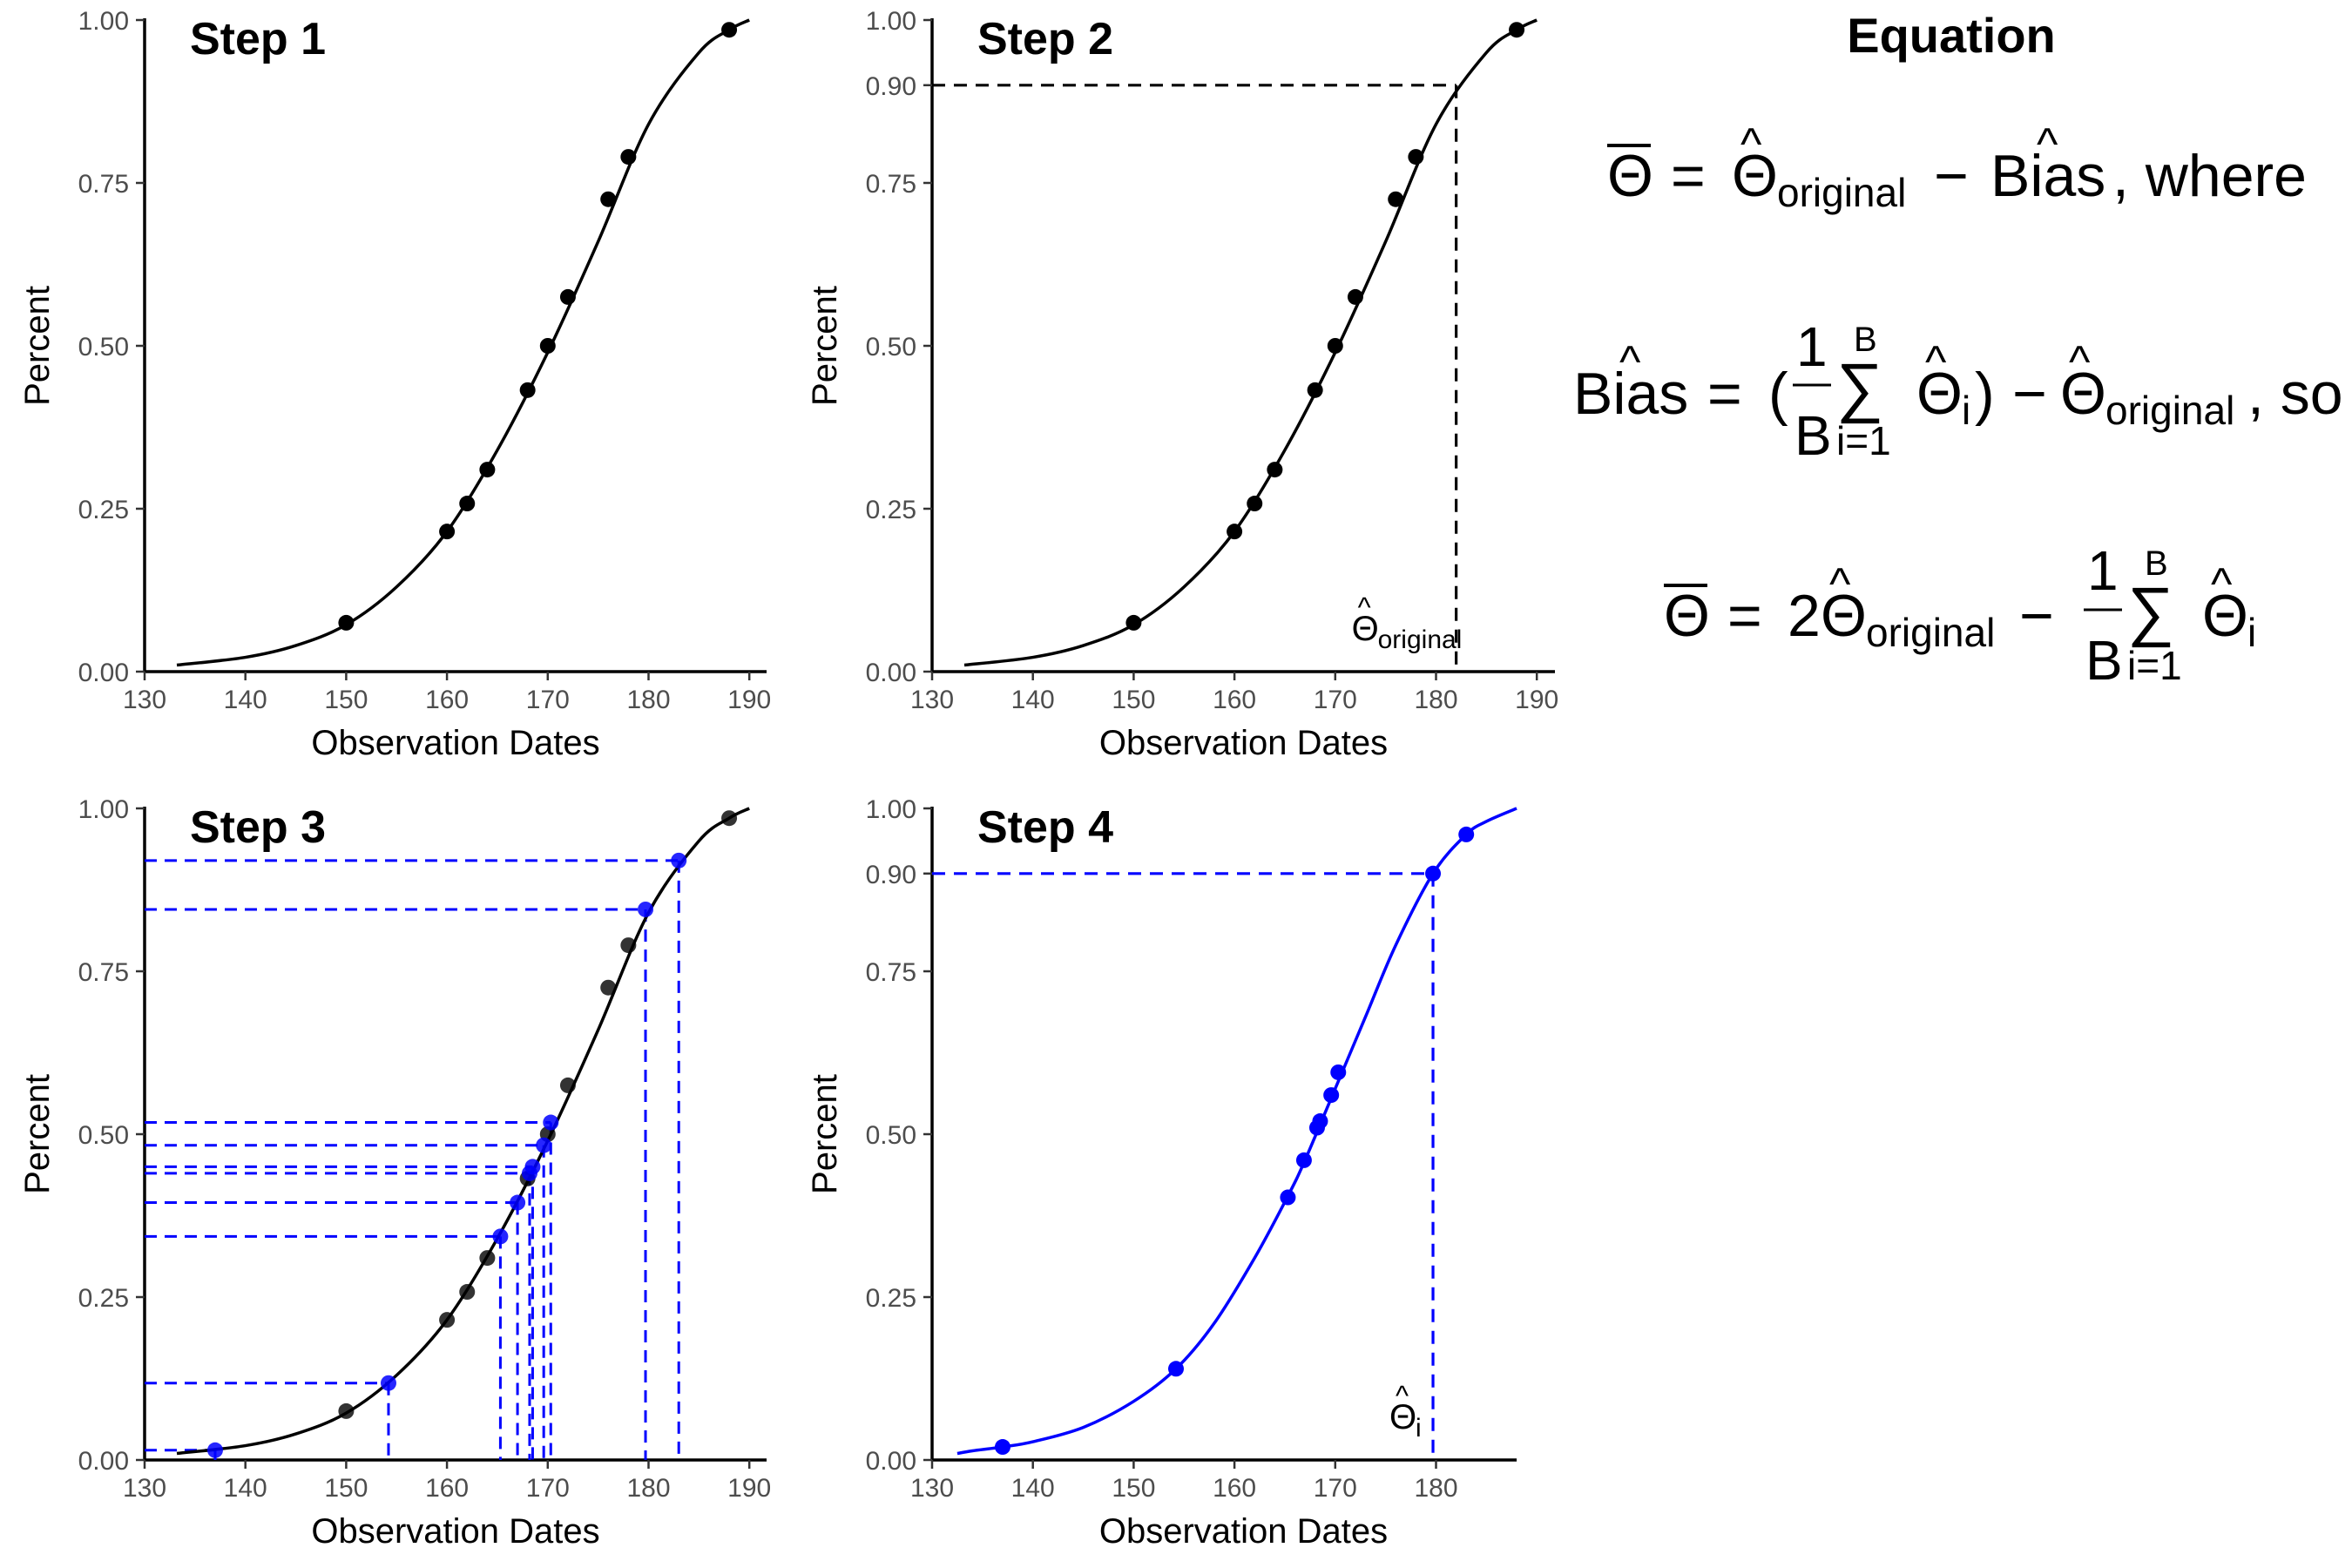  Describe the element at coordinates (2083, 394) in the screenshot. I see `theta-hat-2: Θ` at that location.